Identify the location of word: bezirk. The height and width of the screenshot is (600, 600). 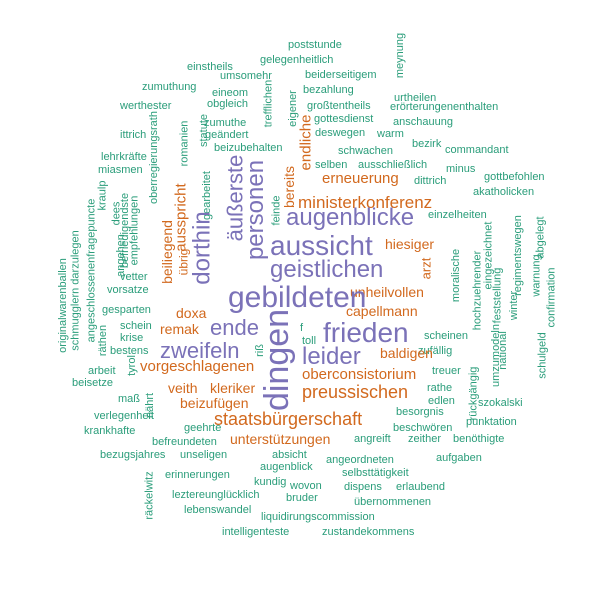
(427, 144).